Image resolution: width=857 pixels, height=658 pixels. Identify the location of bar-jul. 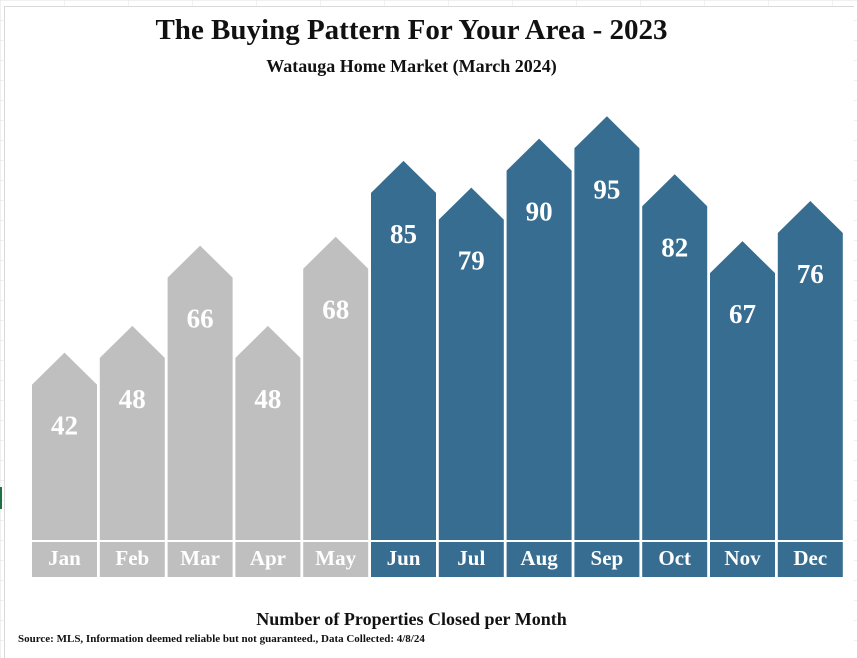
(471, 363).